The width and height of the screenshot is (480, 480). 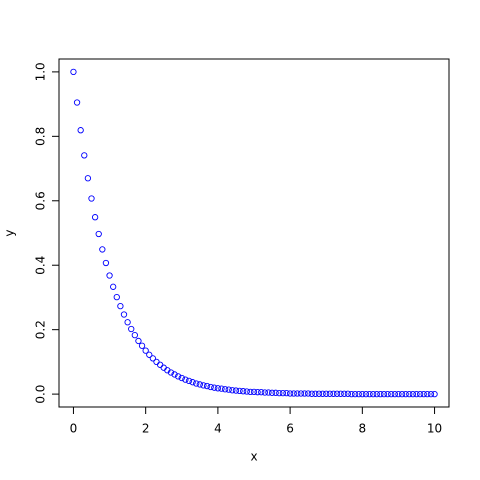 What do you see at coordinates (41, 71) in the screenshot?
I see `y-tick-label: 1.0` at bounding box center [41, 71].